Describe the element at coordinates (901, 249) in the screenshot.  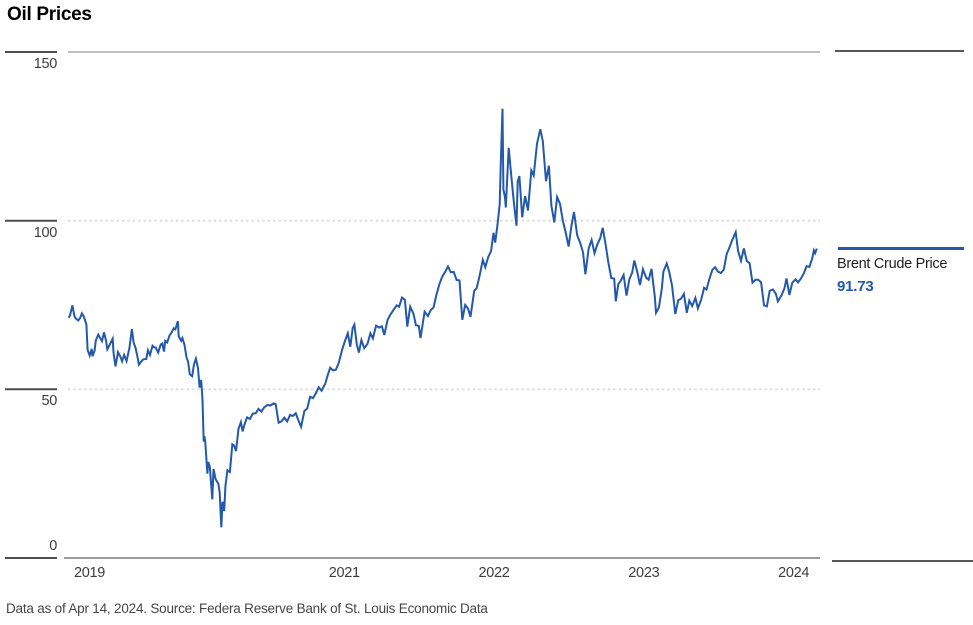
I see `legend-series-swatch` at that location.